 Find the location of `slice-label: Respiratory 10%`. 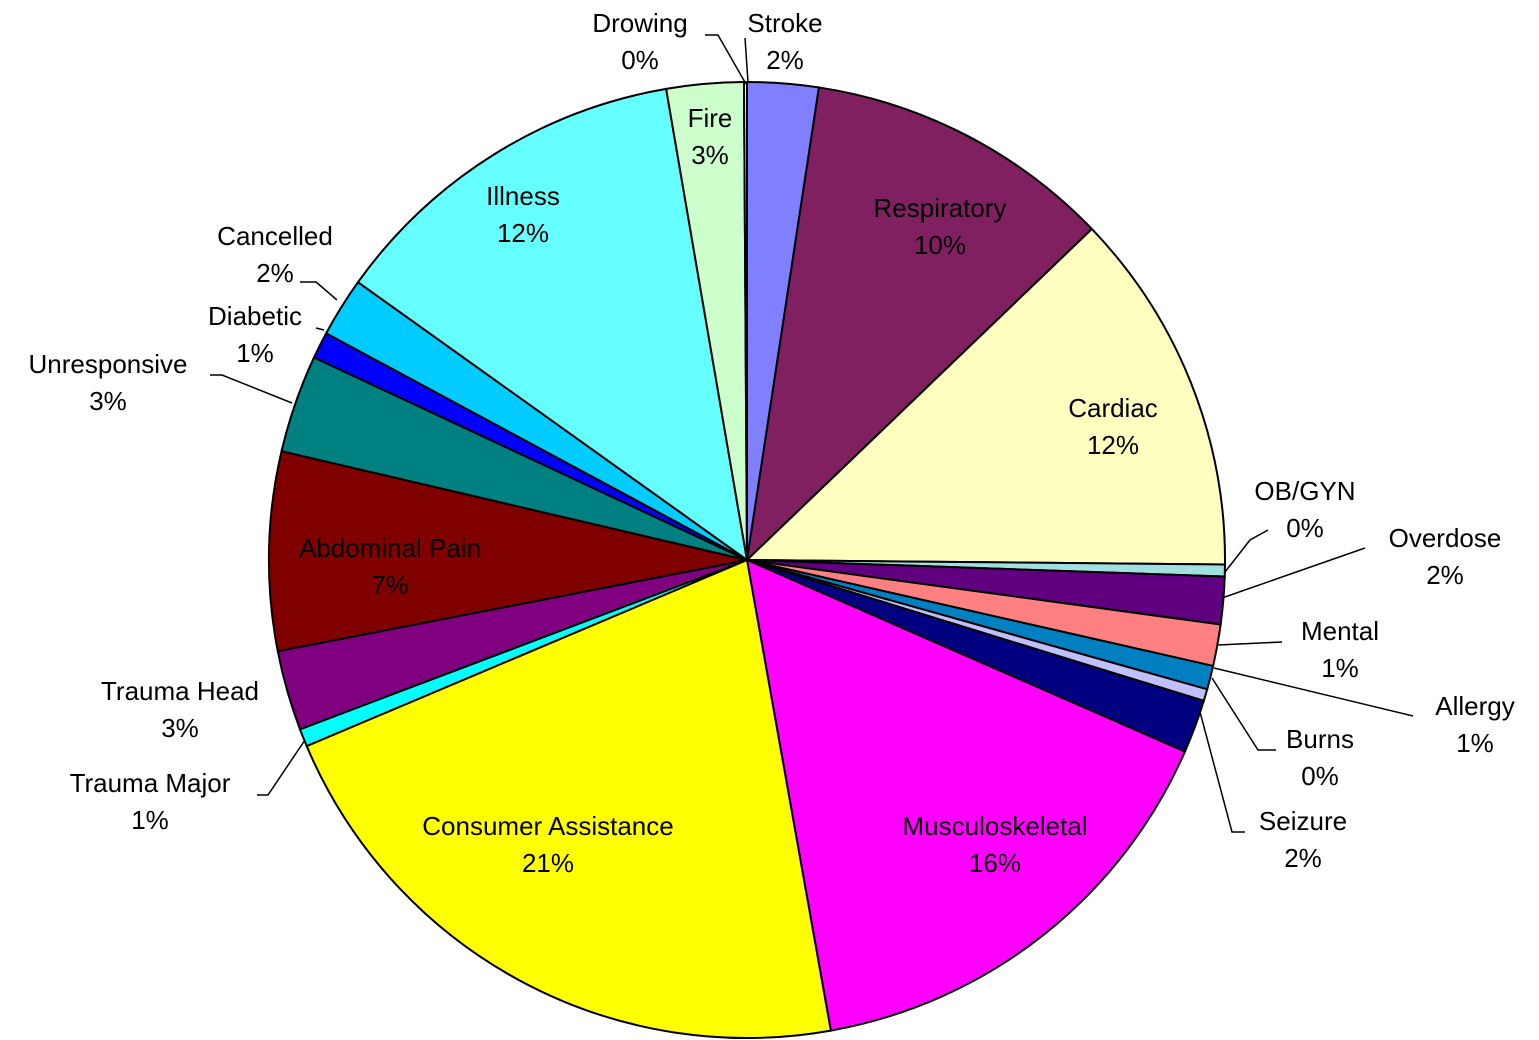

slice-label: Respiratory 10% is located at coordinates (940, 226).